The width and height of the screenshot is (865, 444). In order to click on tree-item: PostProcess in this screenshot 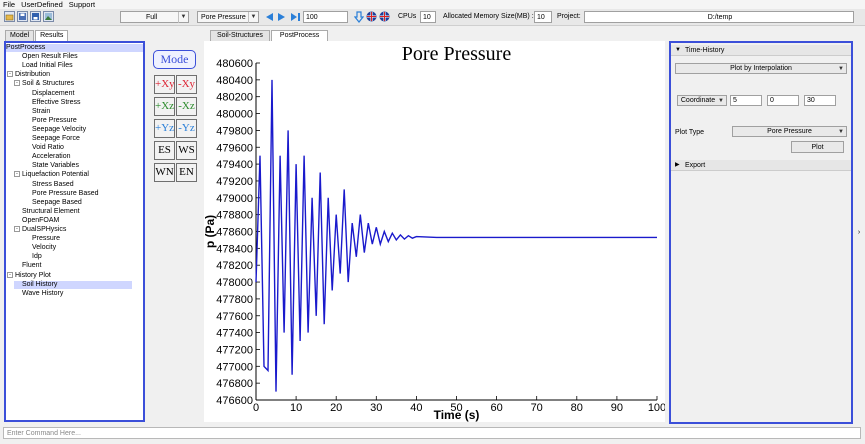, I will do `click(74, 48)`.